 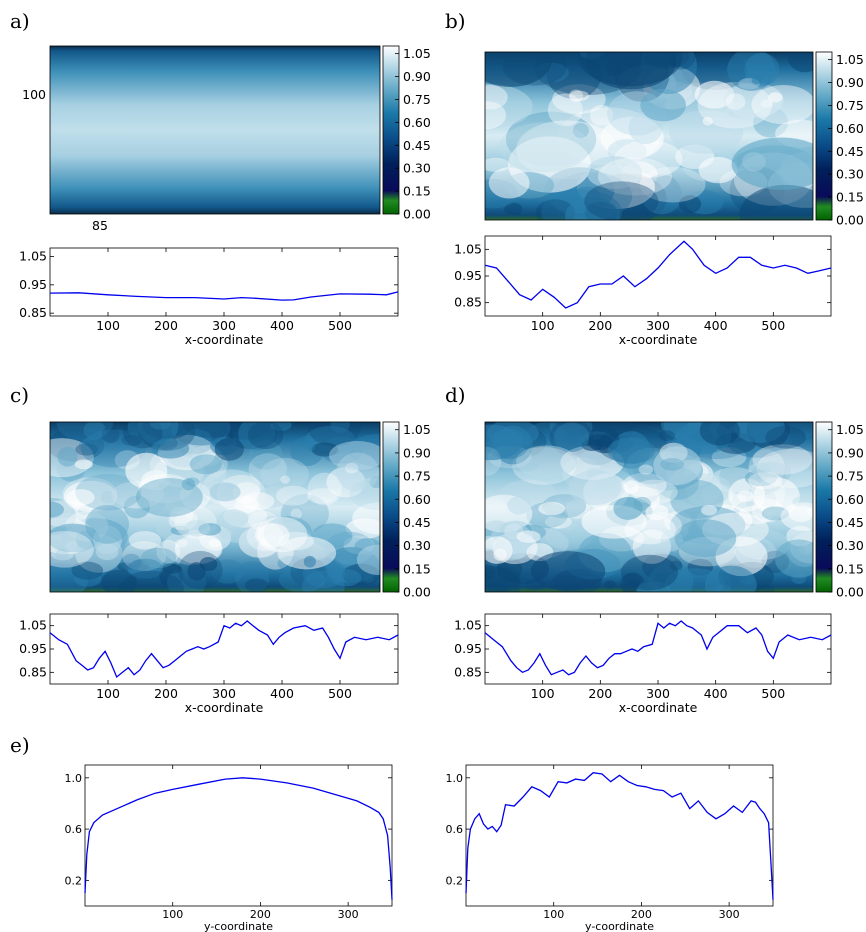 I want to click on y-tick-label: 0.95, so click(x=468, y=275).